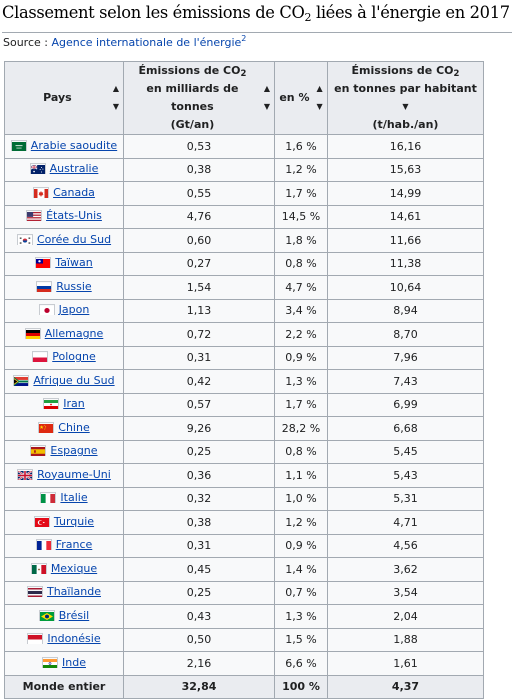 The height and width of the screenshot is (699, 515). What do you see at coordinates (405, 381) in the screenshot?
I see `per-capita-cell: 7,43` at bounding box center [405, 381].